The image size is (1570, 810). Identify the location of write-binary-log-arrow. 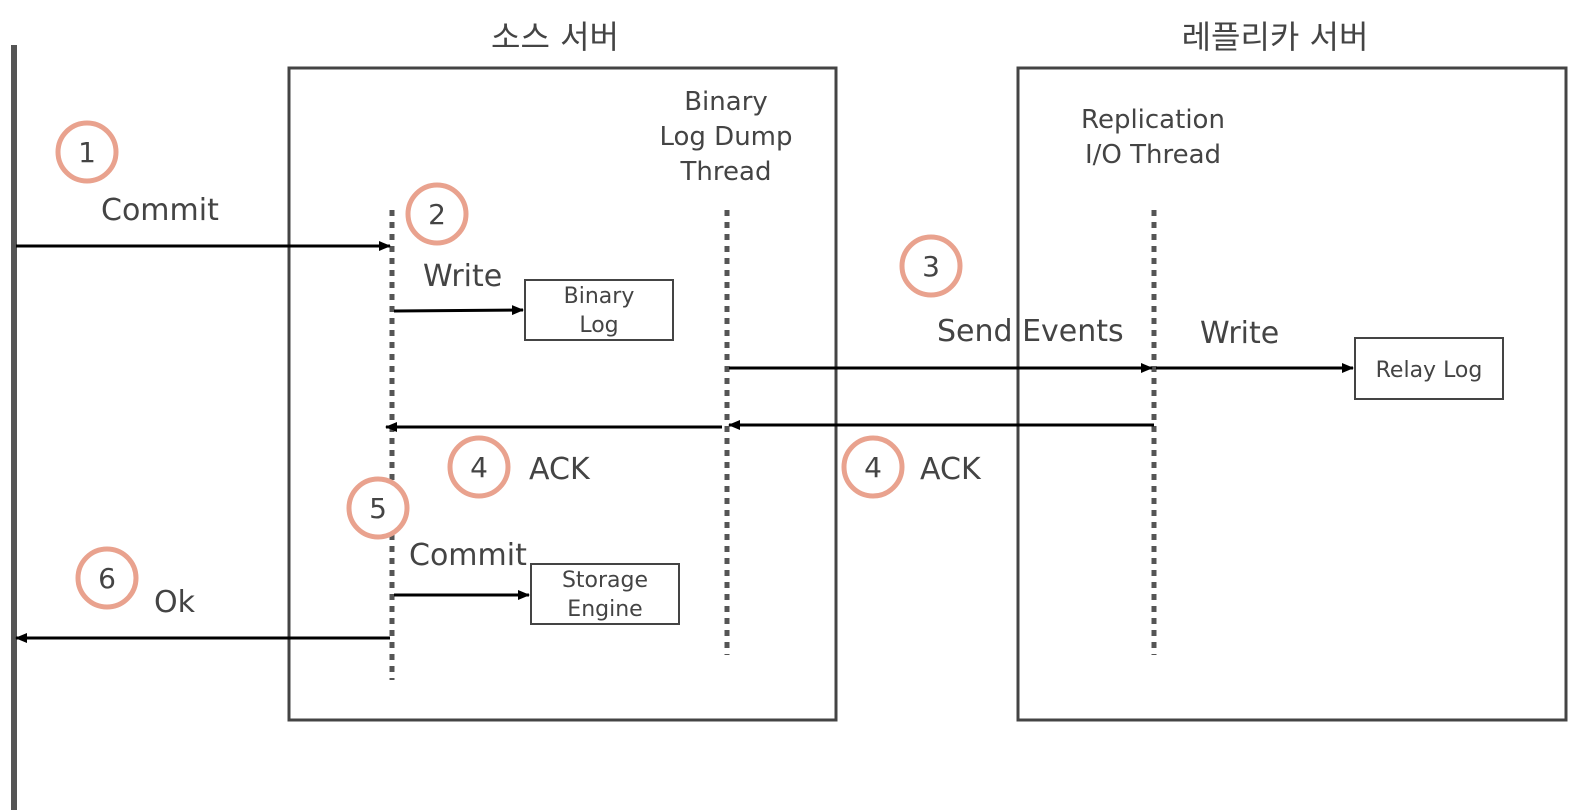
(458, 310).